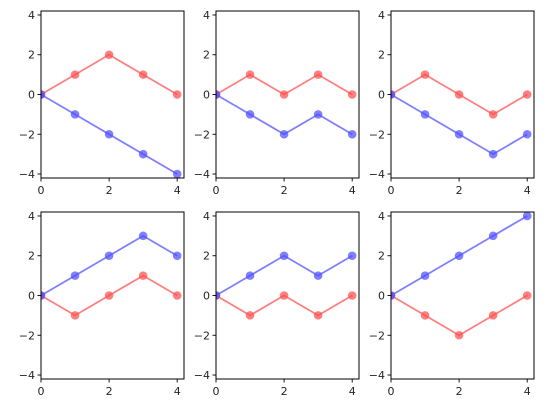 The image size is (546, 414). I want to click on axes-frame, so click(112, 94).